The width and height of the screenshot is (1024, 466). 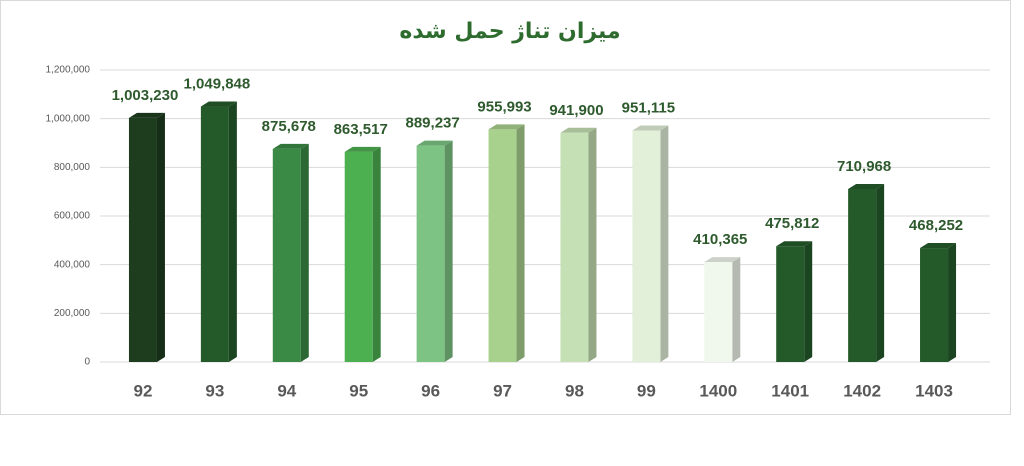 What do you see at coordinates (720, 239) in the screenshot?
I see `value-label: 410,365` at bounding box center [720, 239].